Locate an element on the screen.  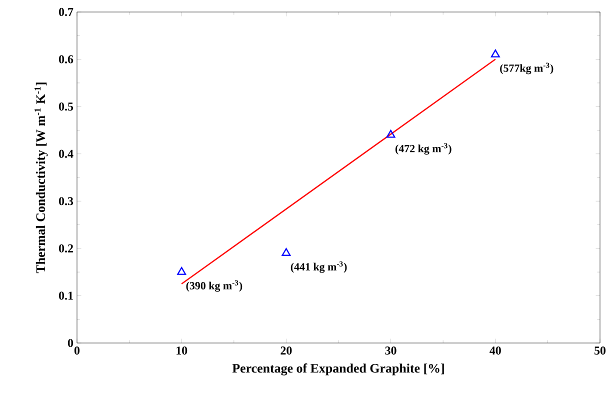
y-tick-label: 0.2 is located at coordinates (65, 248).